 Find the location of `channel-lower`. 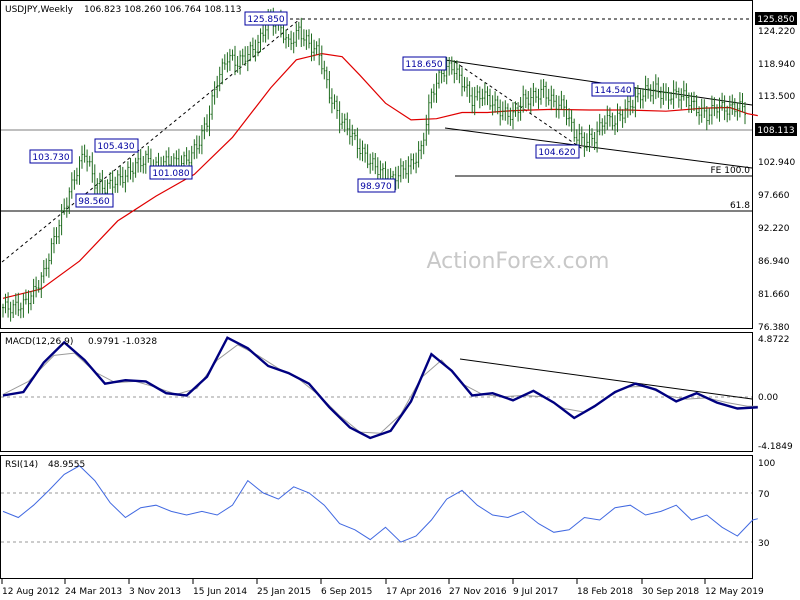

channel-lower is located at coordinates (598, 148).